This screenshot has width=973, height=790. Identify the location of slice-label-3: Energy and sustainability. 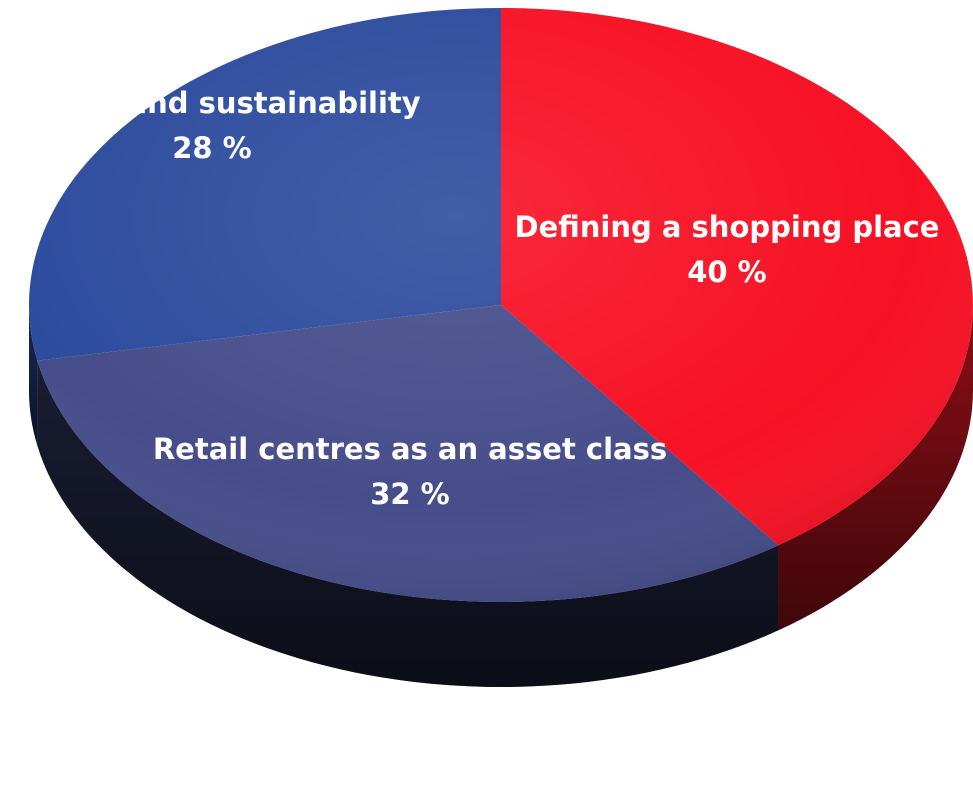
(211, 103).